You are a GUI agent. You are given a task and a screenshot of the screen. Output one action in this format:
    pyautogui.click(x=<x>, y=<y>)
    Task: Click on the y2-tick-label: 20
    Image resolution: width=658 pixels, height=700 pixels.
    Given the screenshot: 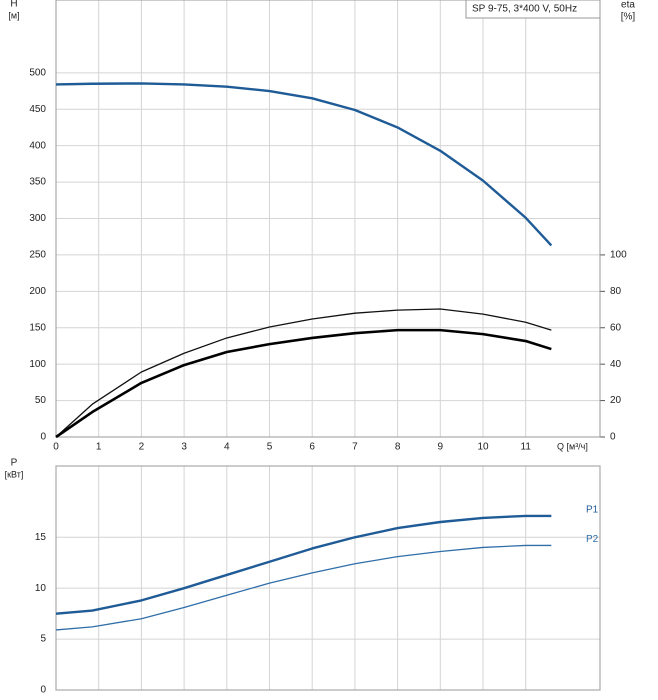 What is the action you would take?
    pyautogui.click(x=616, y=400)
    